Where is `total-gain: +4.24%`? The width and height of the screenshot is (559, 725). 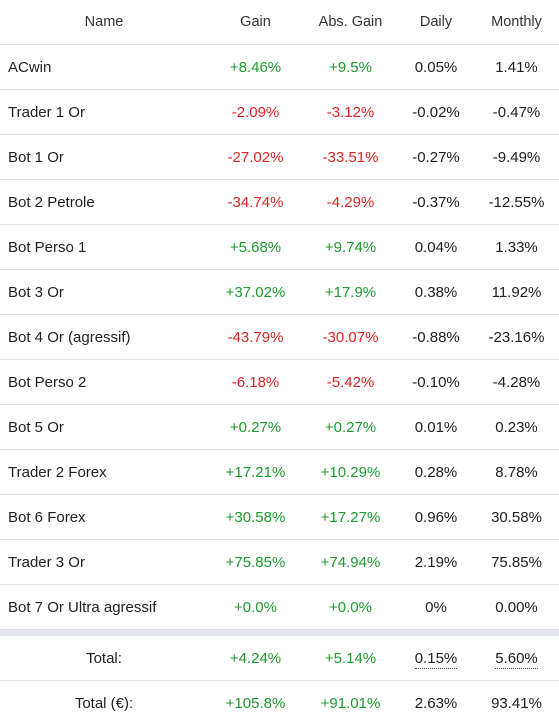
total-gain: +4.24% is located at coordinates (255, 657).